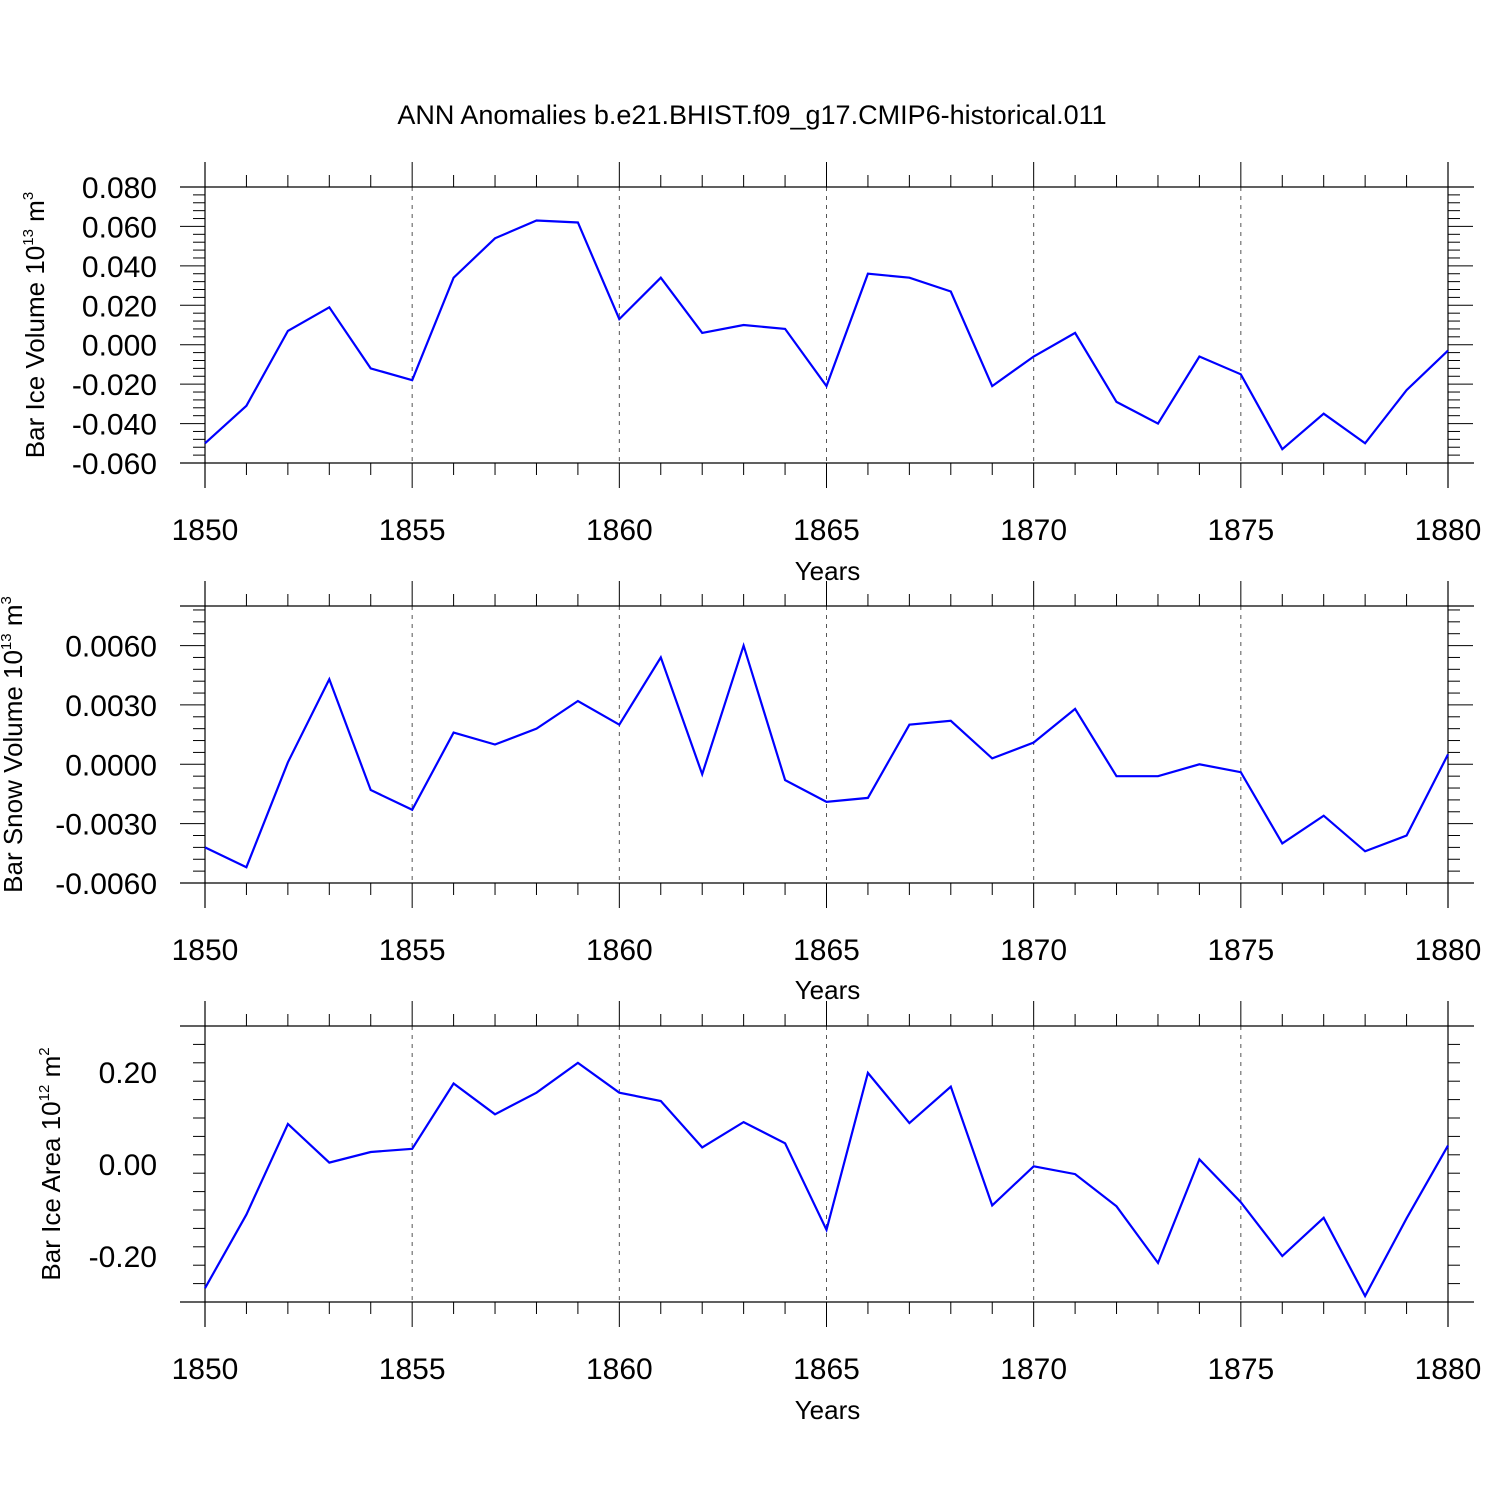 The height and width of the screenshot is (1500, 1500). Describe the element at coordinates (111, 765) in the screenshot. I see `y-tick-label: 0.0000` at that location.